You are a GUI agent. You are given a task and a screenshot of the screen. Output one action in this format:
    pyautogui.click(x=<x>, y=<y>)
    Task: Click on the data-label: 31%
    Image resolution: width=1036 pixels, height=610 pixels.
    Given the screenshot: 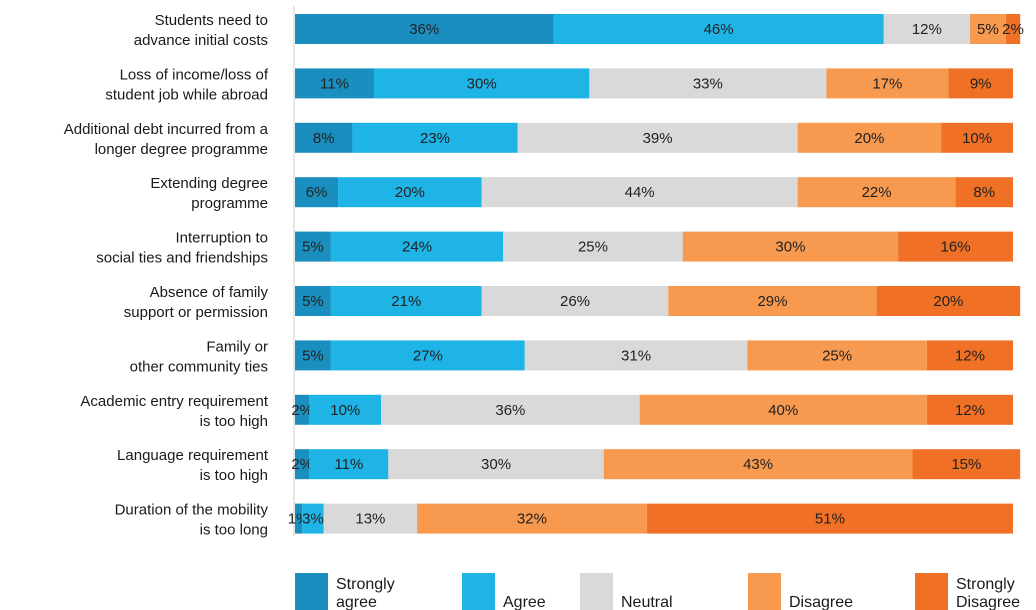 What is the action you would take?
    pyautogui.click(x=636, y=355)
    